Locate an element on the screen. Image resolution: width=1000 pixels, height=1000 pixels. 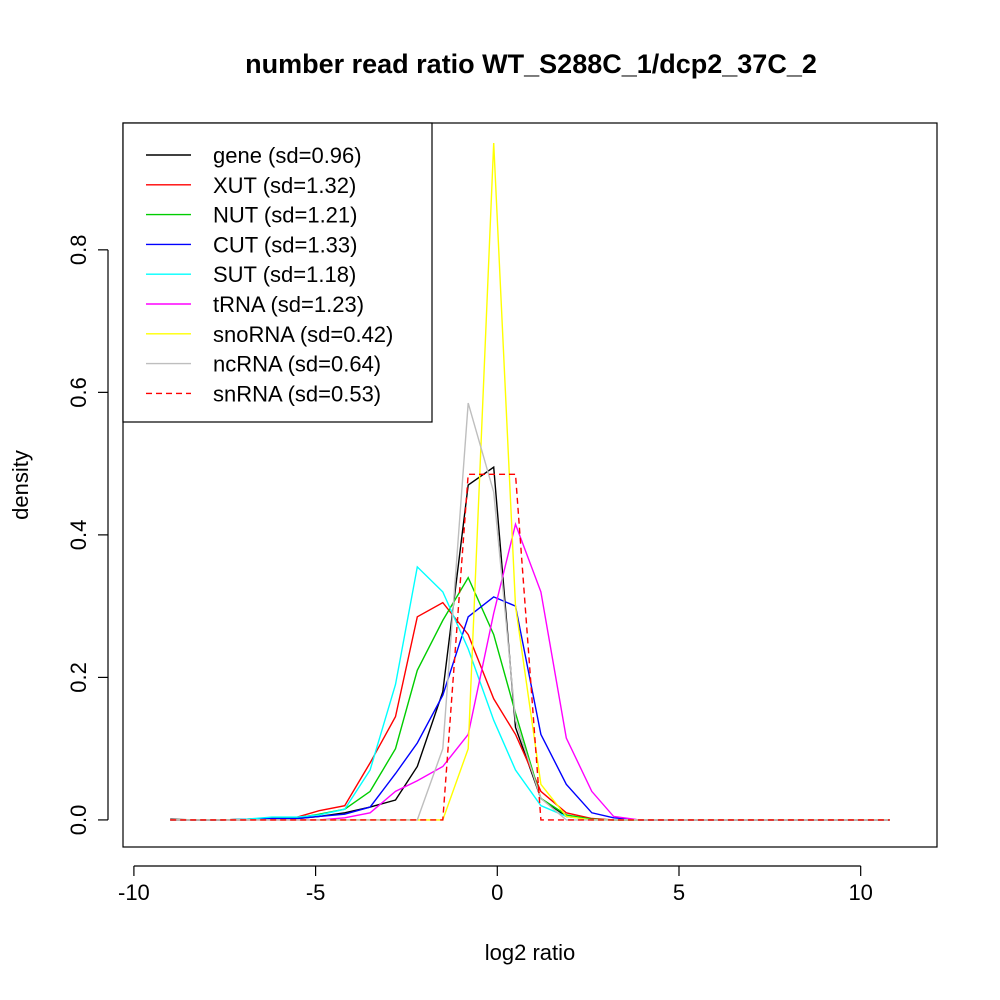
y-tick-label: 0.6 is located at coordinates (78, 392).